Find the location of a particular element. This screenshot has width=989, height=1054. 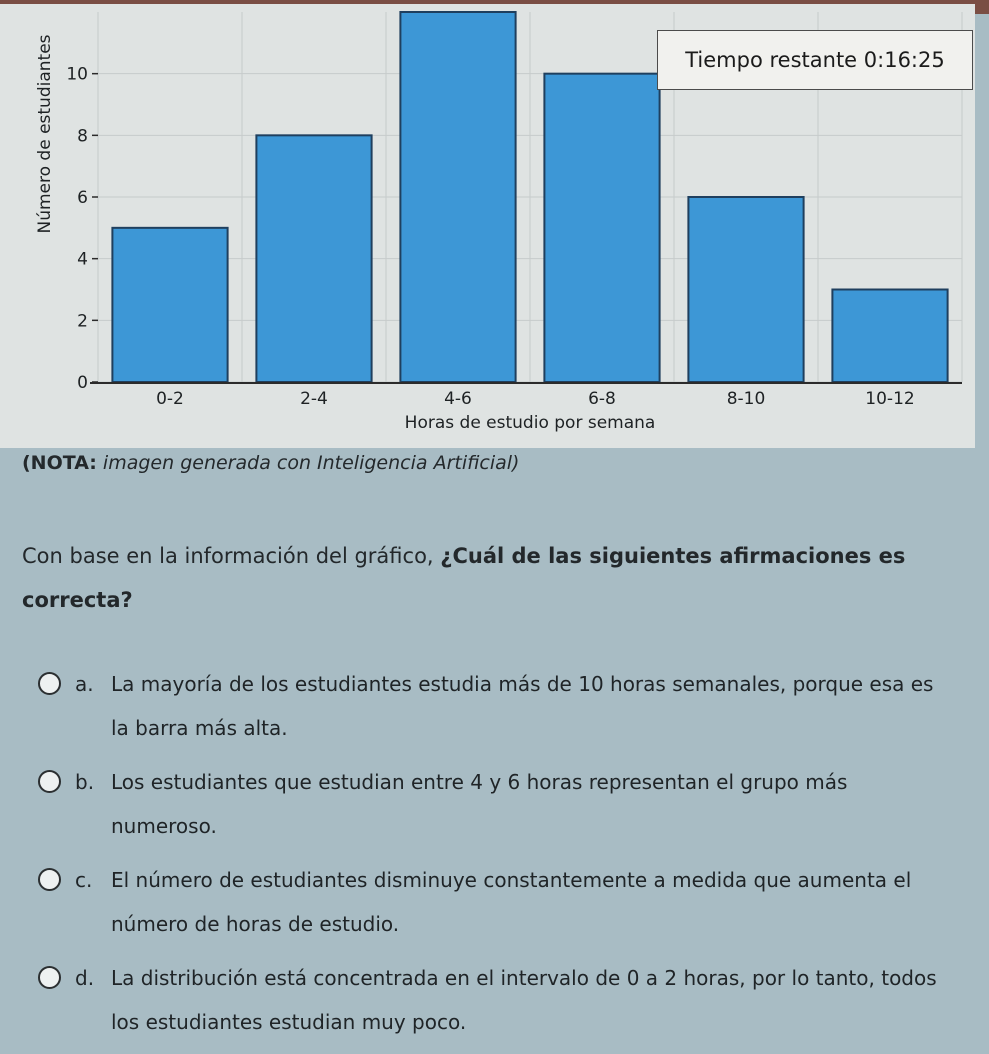

option-letter: b. is located at coordinates (85, 782).